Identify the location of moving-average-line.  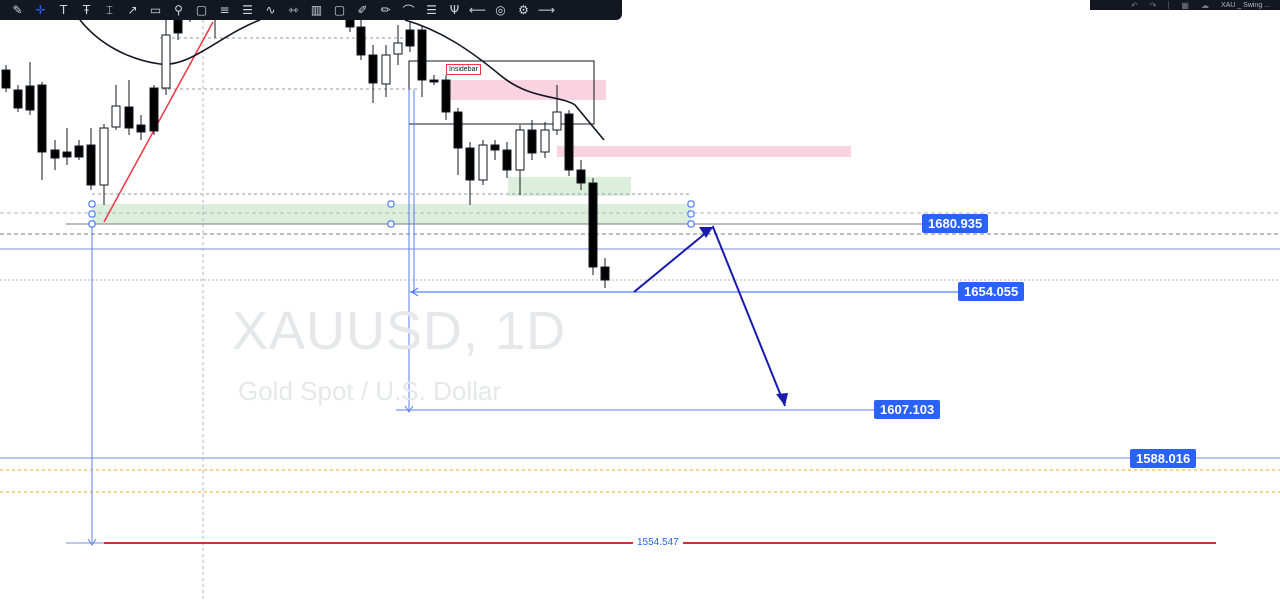
(342, 80).